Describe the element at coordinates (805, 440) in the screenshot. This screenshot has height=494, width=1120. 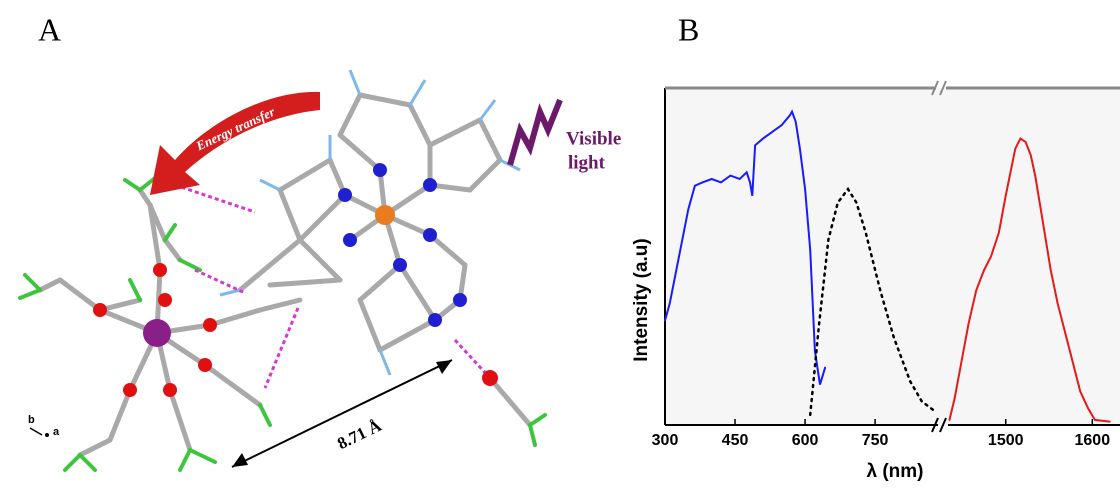
I see `x-tick-label: 600` at that location.